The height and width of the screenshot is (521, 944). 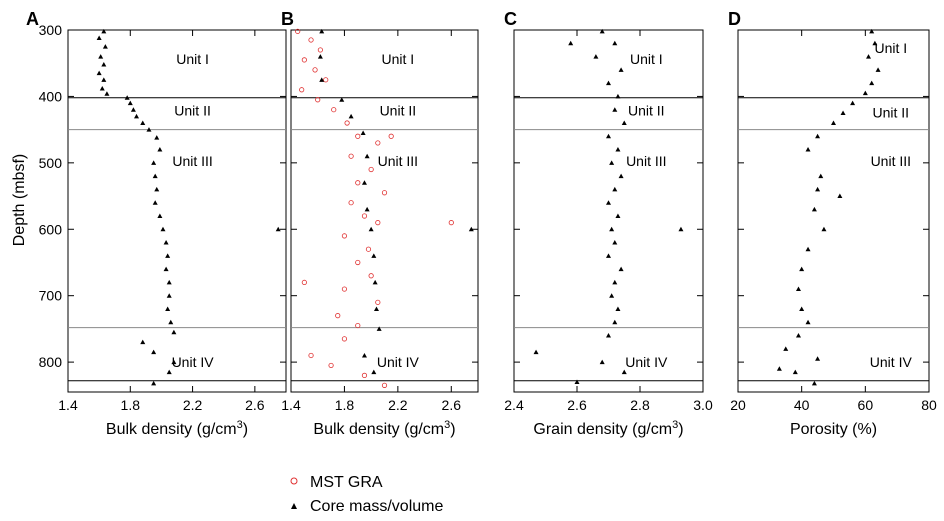 What do you see at coordinates (376, 506) in the screenshot?
I see `legend-core-label: Core mass/volume` at bounding box center [376, 506].